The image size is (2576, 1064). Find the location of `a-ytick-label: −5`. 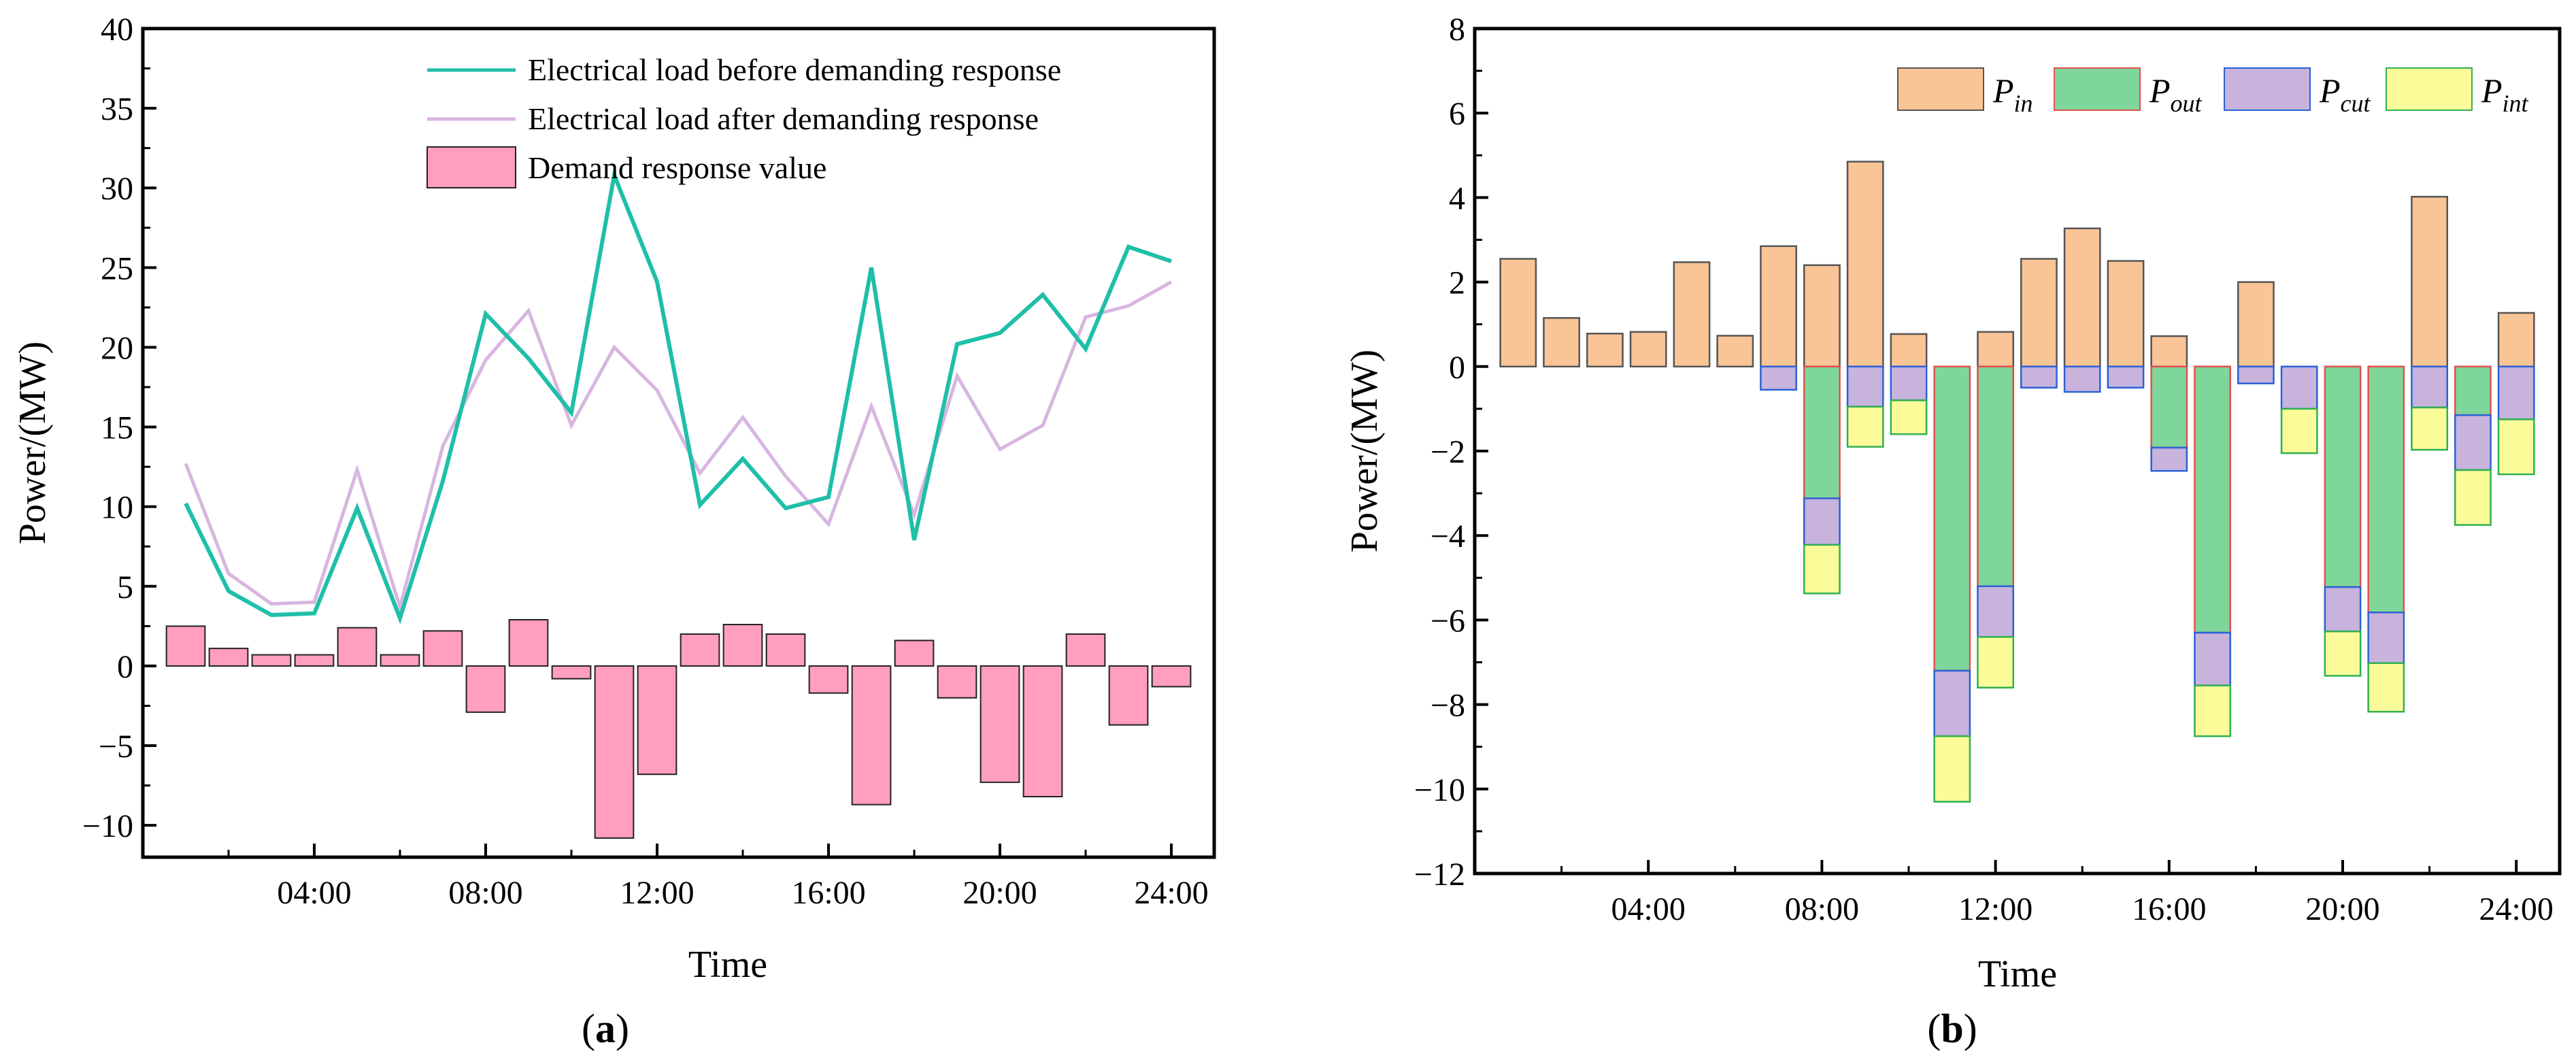

a-ytick-label: −5 is located at coordinates (116, 747).